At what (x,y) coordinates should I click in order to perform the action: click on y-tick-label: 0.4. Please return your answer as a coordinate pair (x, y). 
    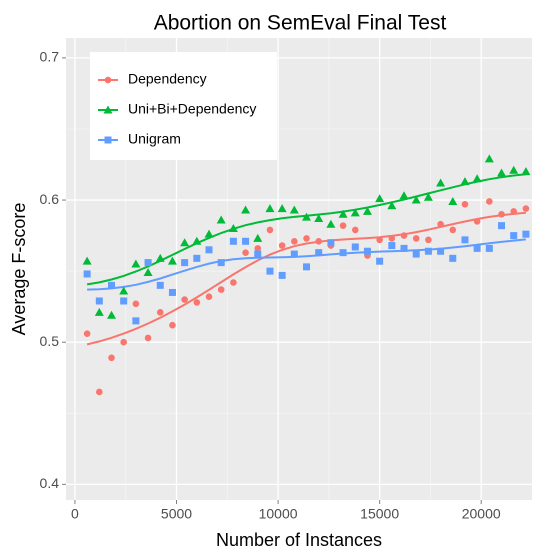
    Looking at the image, I should click on (50, 483).